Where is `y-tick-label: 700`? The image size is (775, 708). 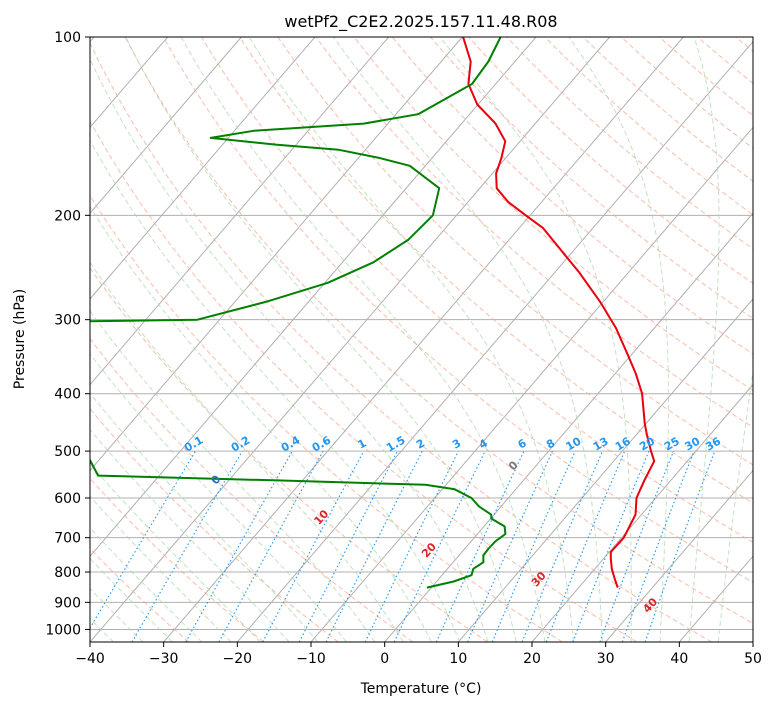 y-tick-label: 700 is located at coordinates (67, 539).